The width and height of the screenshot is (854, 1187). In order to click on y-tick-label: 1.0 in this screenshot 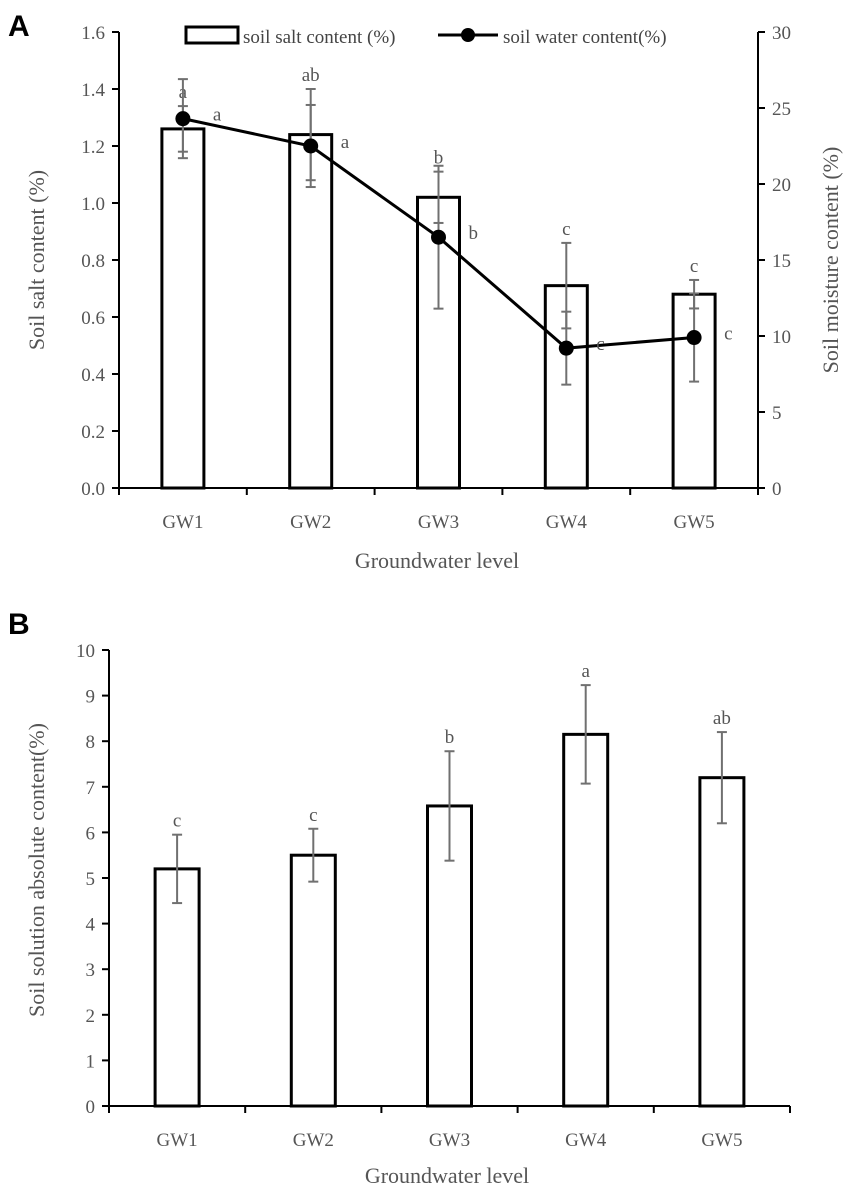, I will do `click(93, 204)`.